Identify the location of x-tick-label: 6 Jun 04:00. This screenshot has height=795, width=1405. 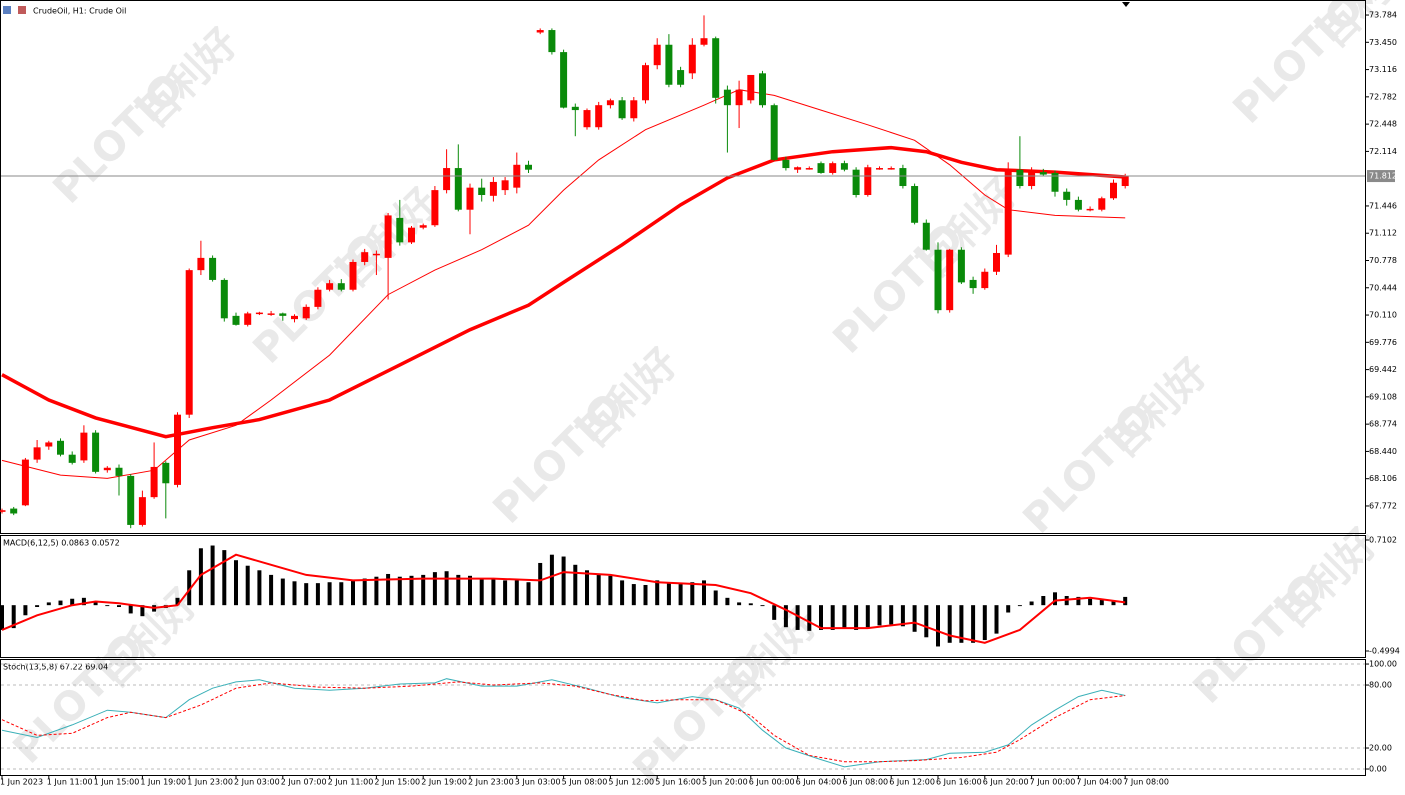
(819, 782).